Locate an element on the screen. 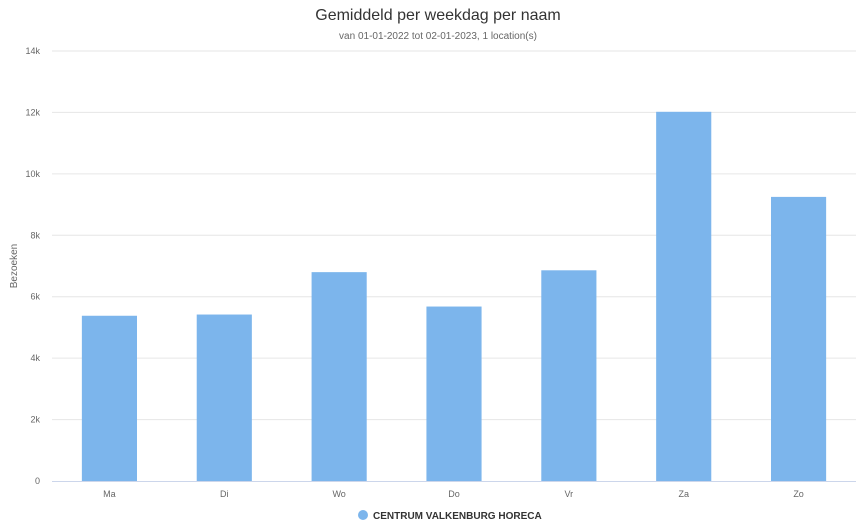 The image size is (856, 523). x-tick-label: Ma is located at coordinates (109, 494).